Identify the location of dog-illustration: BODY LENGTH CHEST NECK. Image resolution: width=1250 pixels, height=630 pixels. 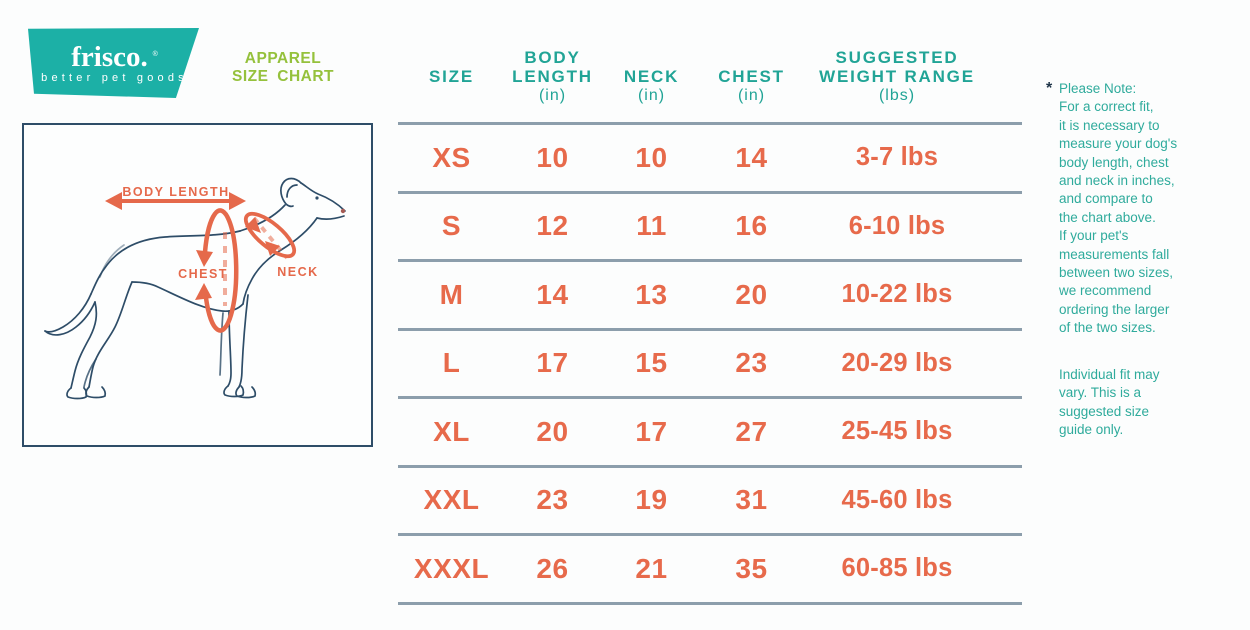
(195, 288).